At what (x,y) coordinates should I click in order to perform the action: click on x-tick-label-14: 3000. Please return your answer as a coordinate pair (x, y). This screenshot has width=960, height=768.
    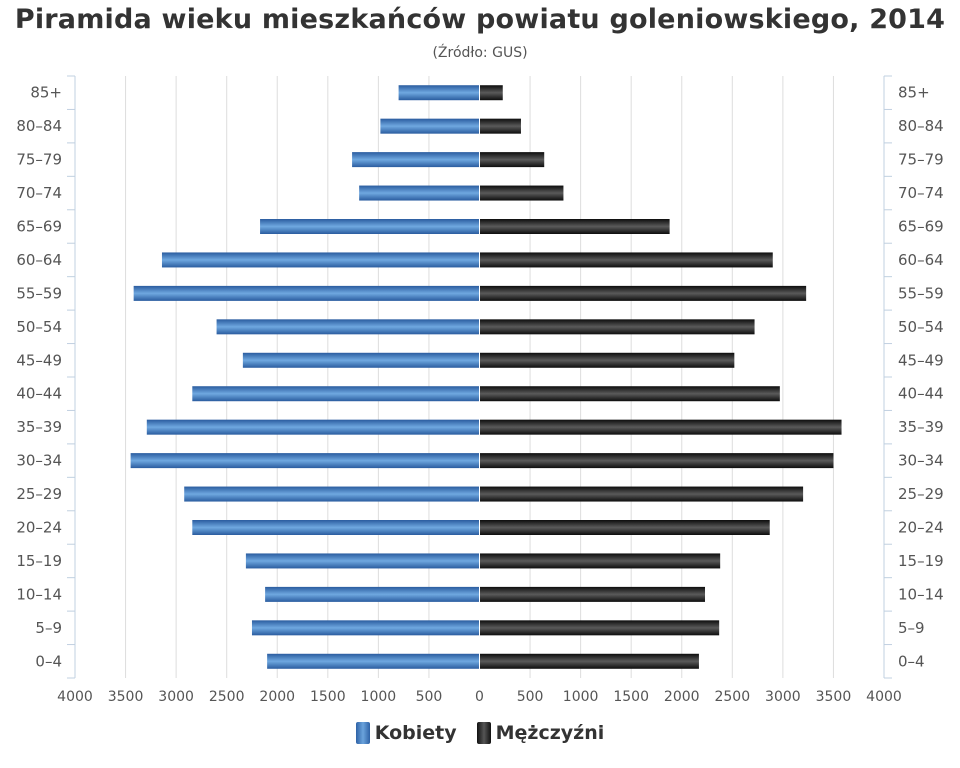
    Looking at the image, I should click on (783, 697).